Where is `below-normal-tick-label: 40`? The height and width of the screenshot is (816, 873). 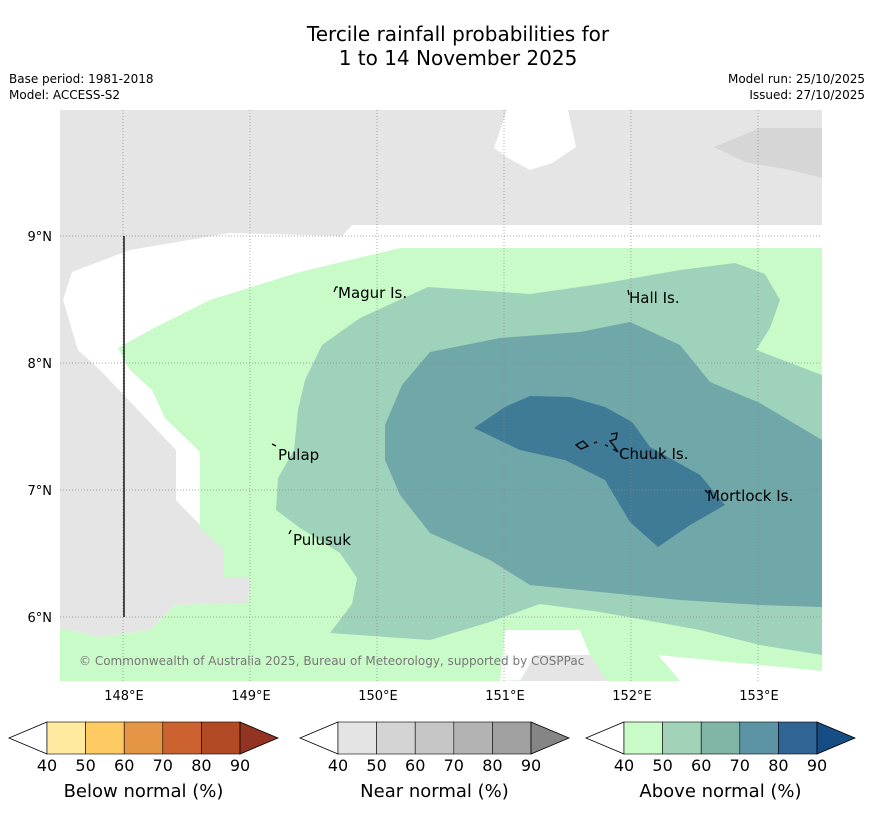
below-normal-tick-label: 40 is located at coordinates (47, 765).